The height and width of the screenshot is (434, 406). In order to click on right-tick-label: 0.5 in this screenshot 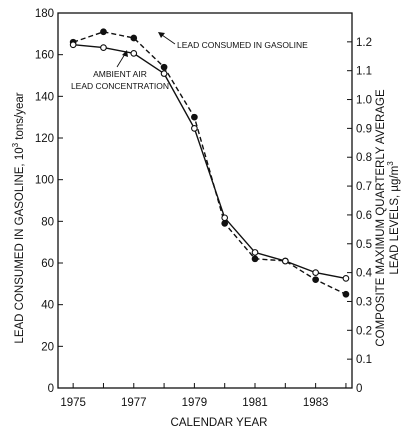, I will do `click(364, 245)`.